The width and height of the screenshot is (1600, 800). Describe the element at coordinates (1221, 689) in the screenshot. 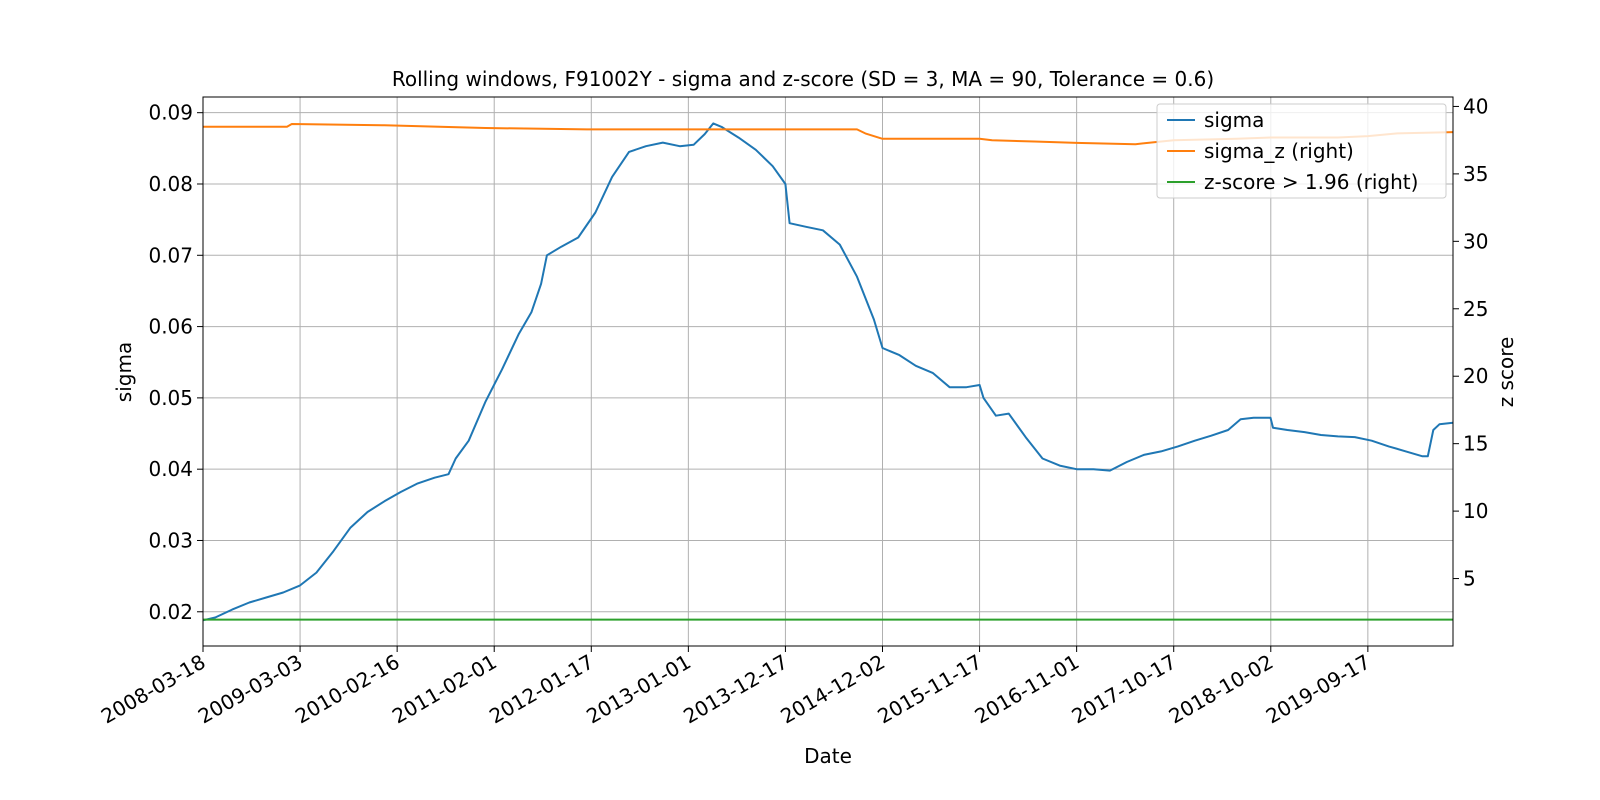

I see `x-tick-label: 2018-10-02` at that location.